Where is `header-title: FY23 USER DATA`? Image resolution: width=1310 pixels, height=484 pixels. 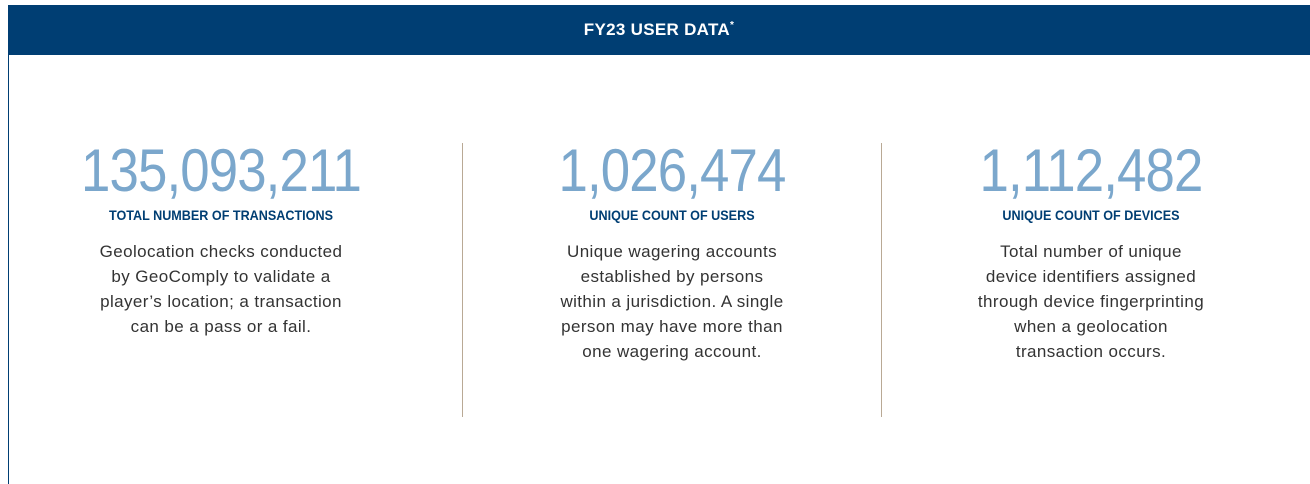
header-title: FY23 USER DATA is located at coordinates (656, 29).